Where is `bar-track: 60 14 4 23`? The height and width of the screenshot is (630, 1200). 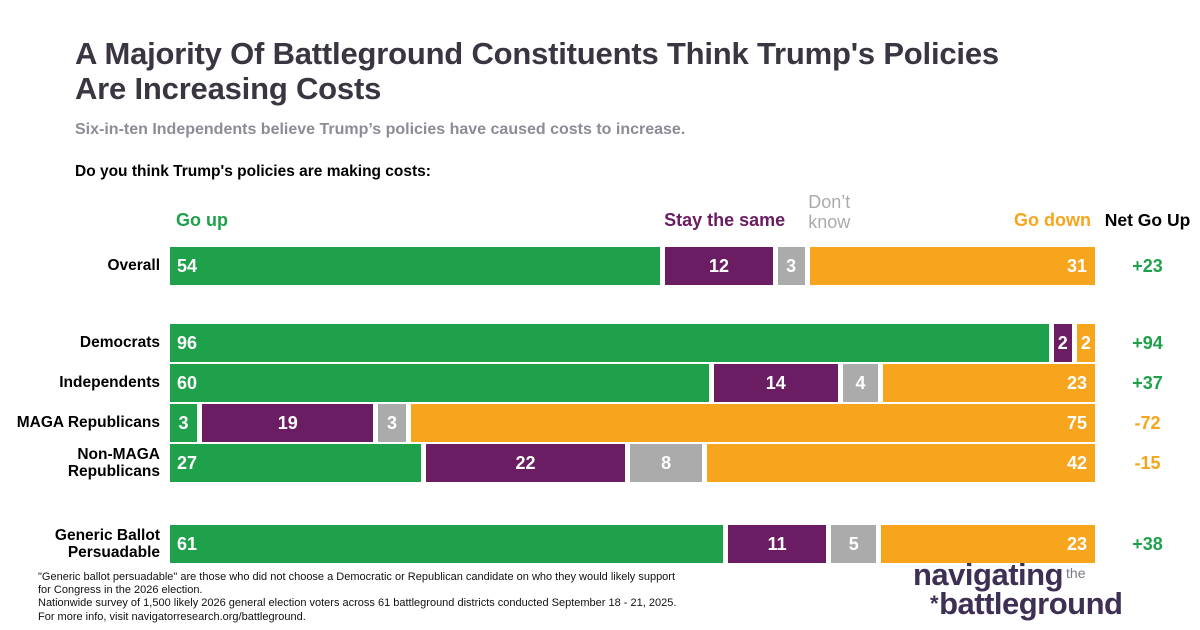
bar-track: 60 14 4 23 is located at coordinates (633, 383).